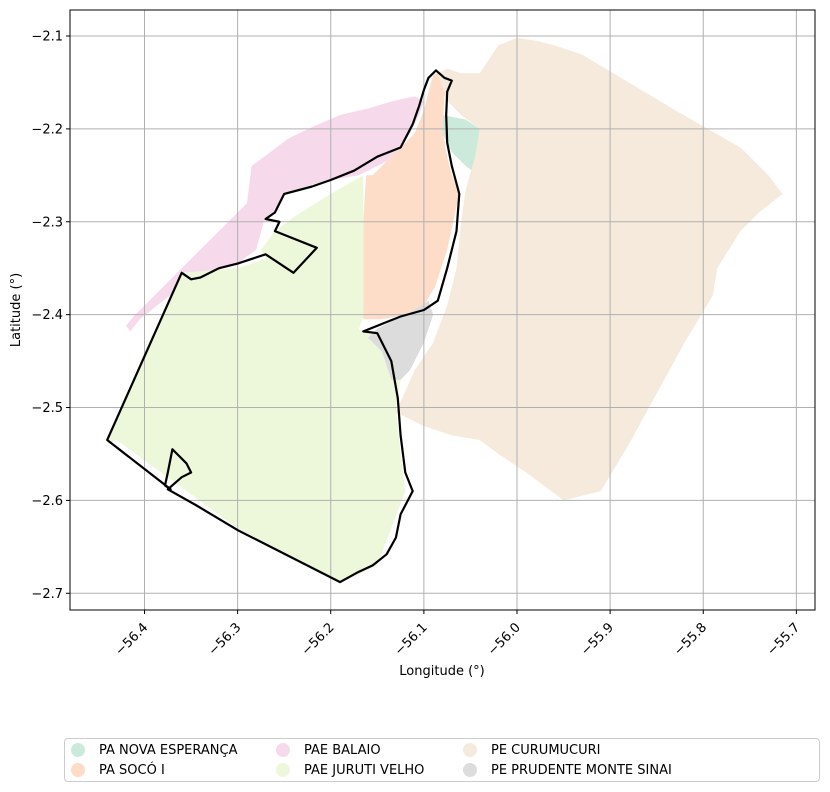 The image size is (830, 792). Describe the element at coordinates (47, 222) in the screenshot. I see `y-tick-label: −2.3` at that location.